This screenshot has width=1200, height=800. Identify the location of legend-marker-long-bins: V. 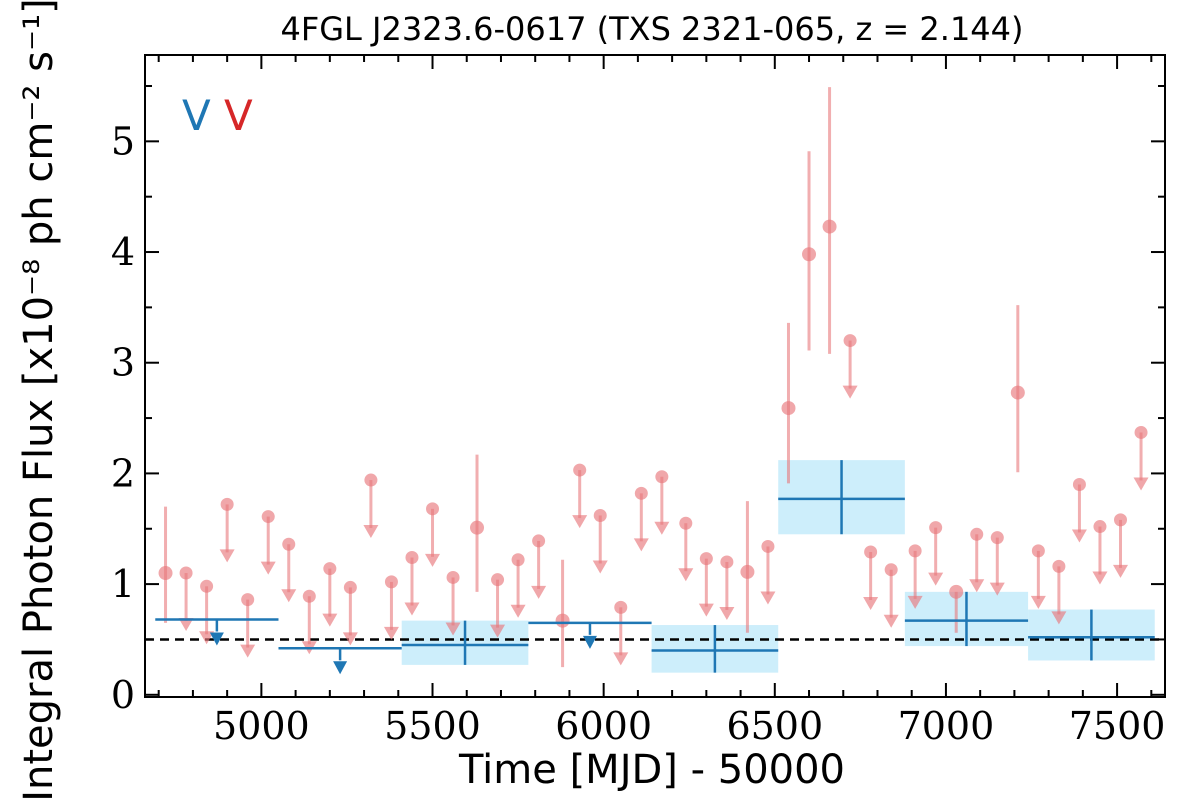
(196, 115).